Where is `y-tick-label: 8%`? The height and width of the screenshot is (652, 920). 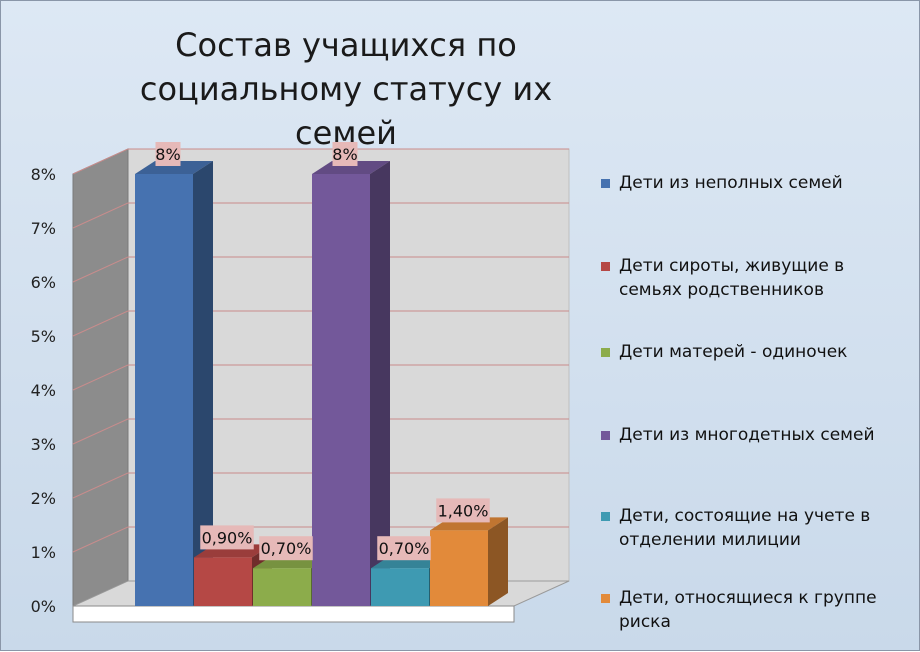
y-tick-label: 8% is located at coordinates (43, 174).